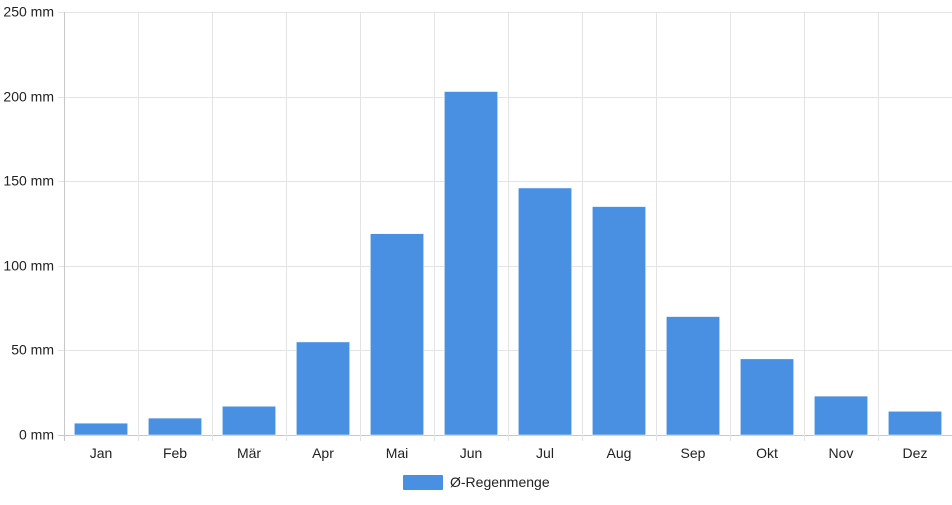  What do you see at coordinates (545, 453) in the screenshot?
I see `x-tick-label: Jul` at bounding box center [545, 453].